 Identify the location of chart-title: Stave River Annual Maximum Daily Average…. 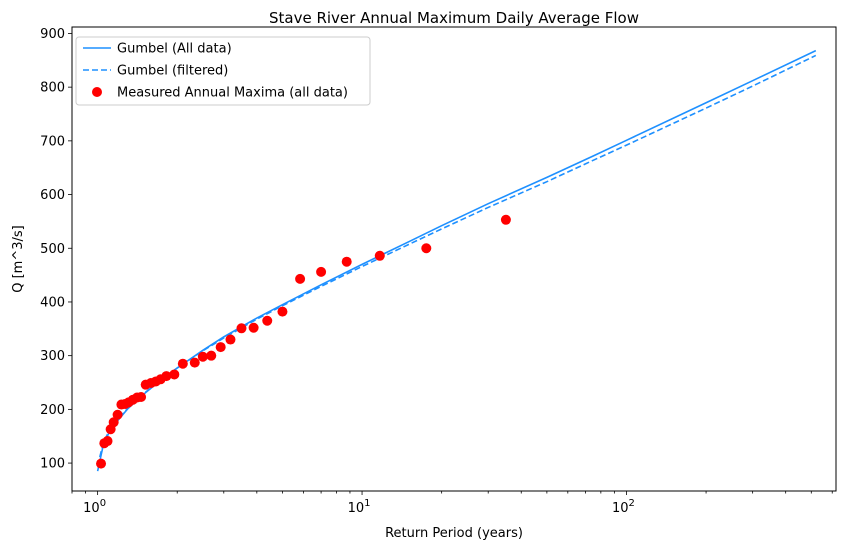
(454, 18).